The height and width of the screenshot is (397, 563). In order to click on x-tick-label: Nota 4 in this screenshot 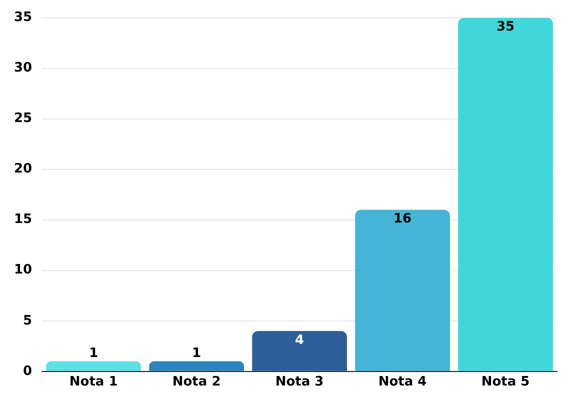, I will do `click(402, 382)`.